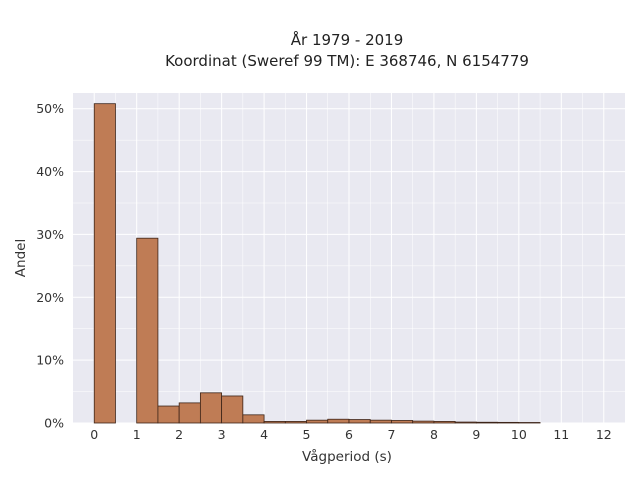  I want to click on chart-title: År 1979 - 2019, so click(347, 39).